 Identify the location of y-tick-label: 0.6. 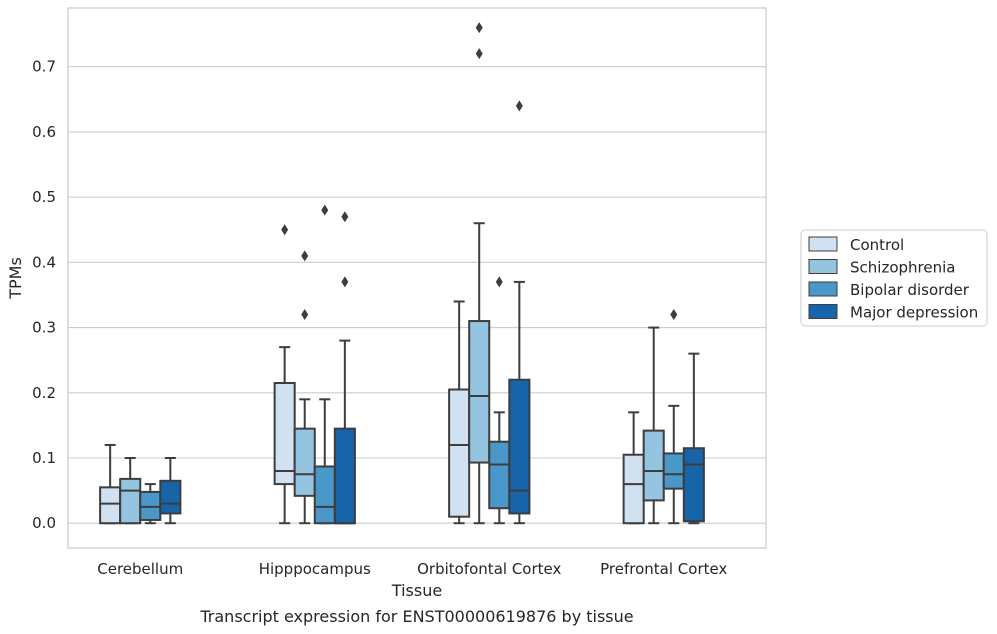
(44, 132).